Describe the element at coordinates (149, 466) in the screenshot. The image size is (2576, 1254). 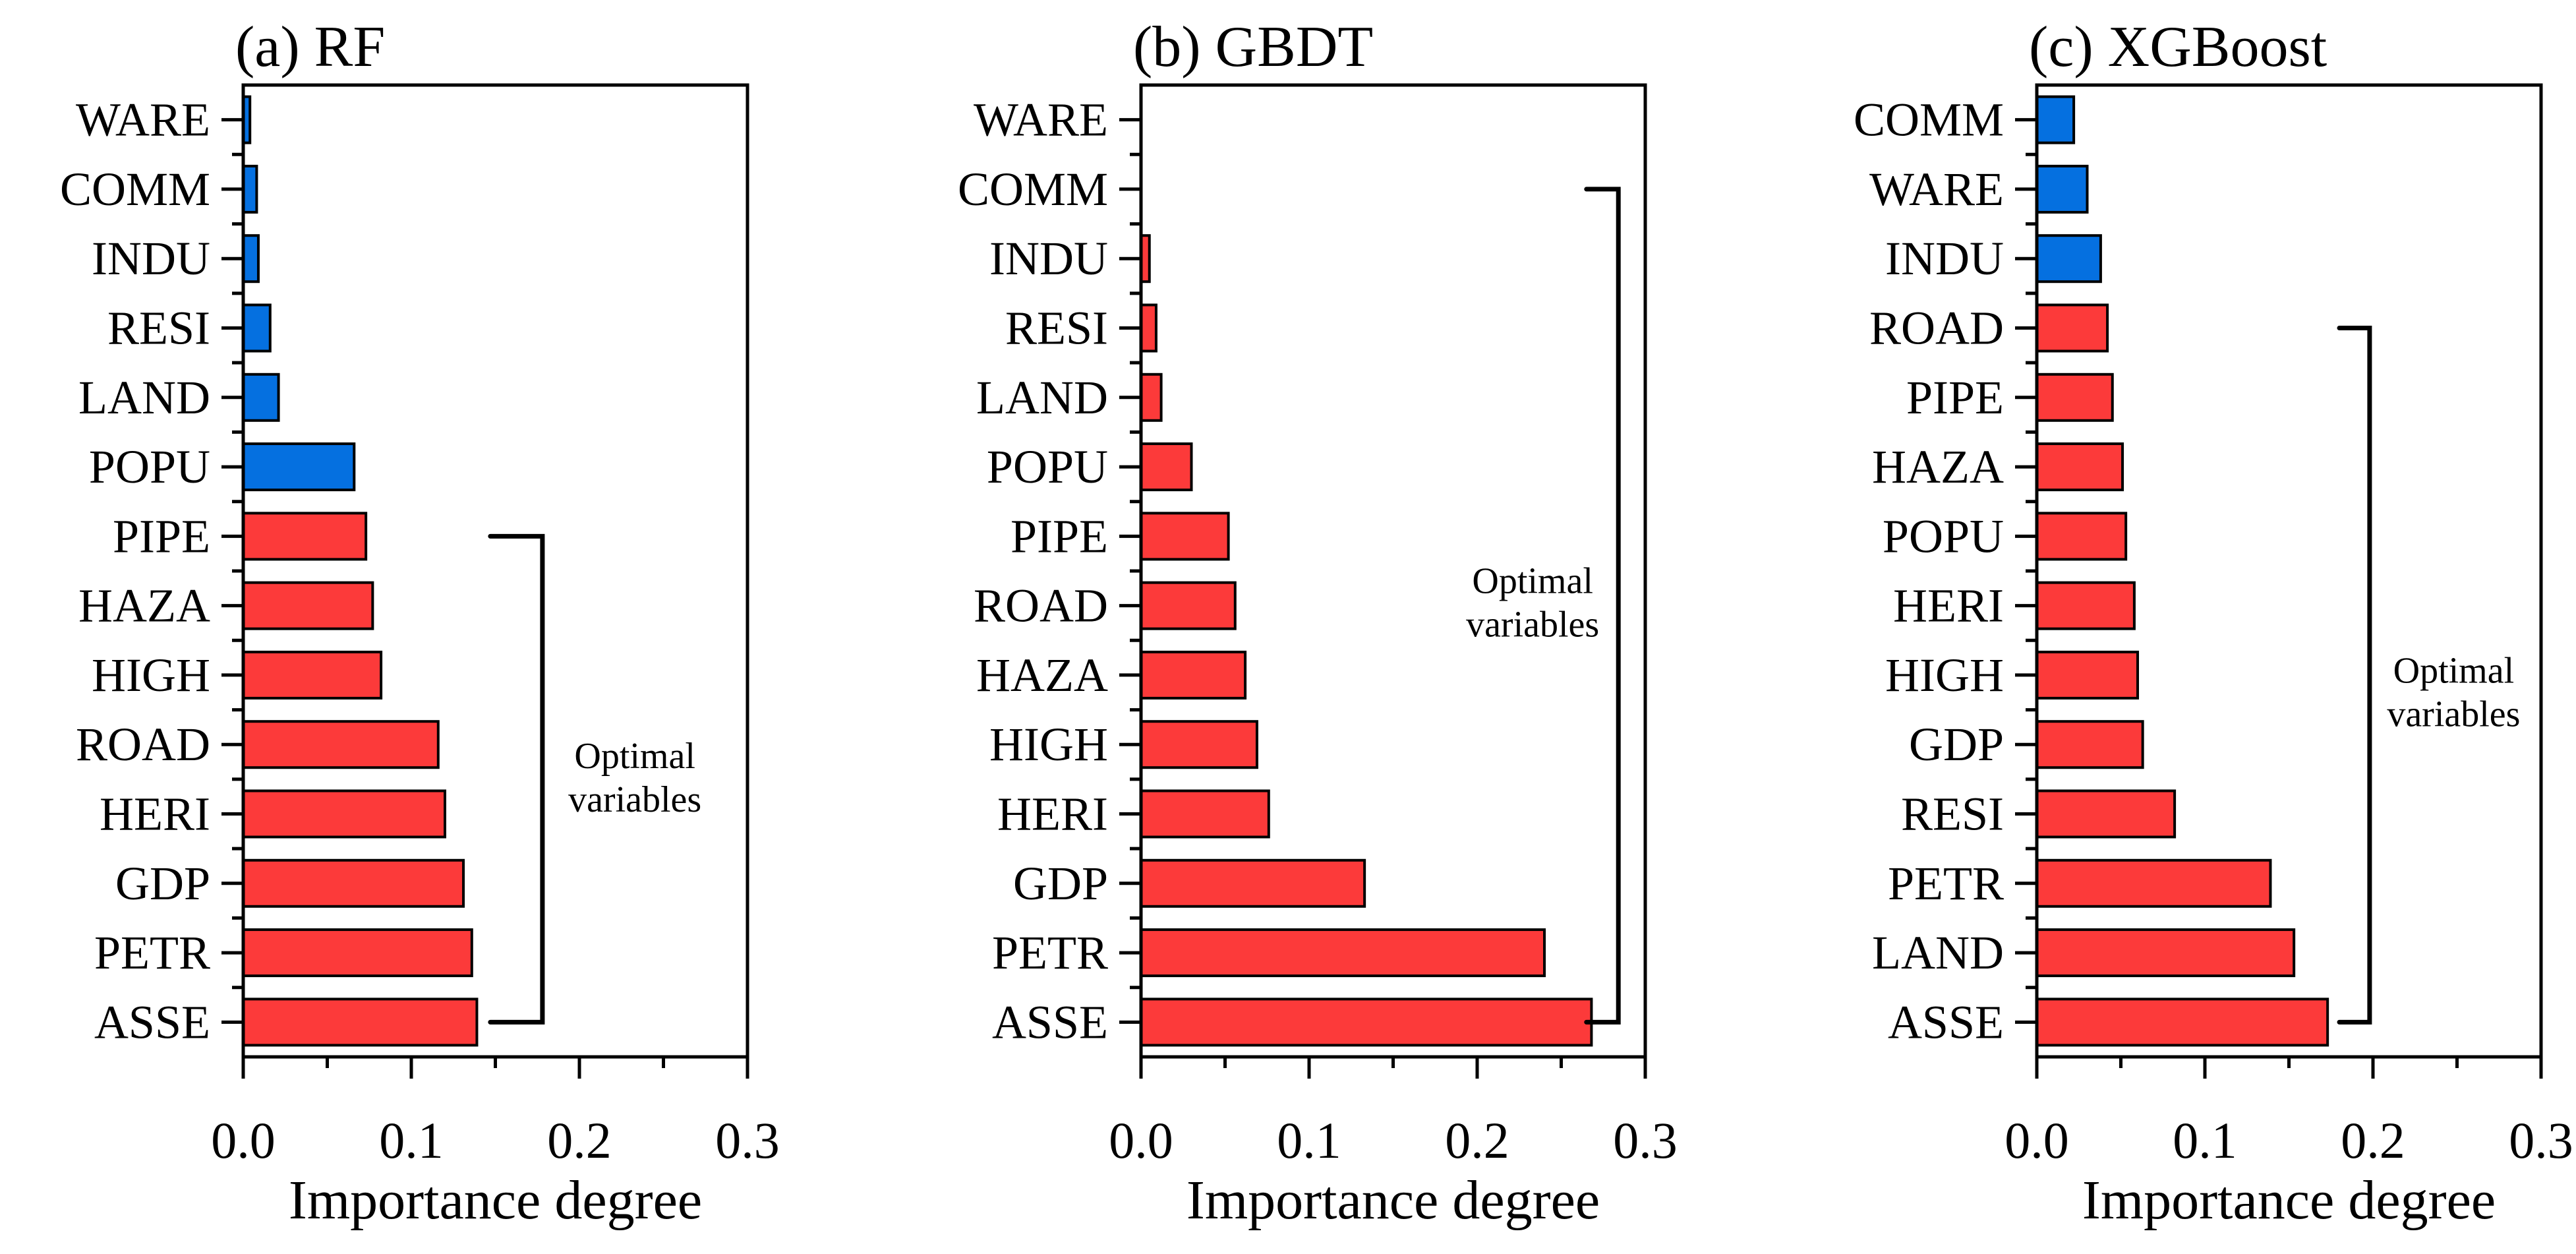
I see `rf-ylabel-popu: POPU` at that location.